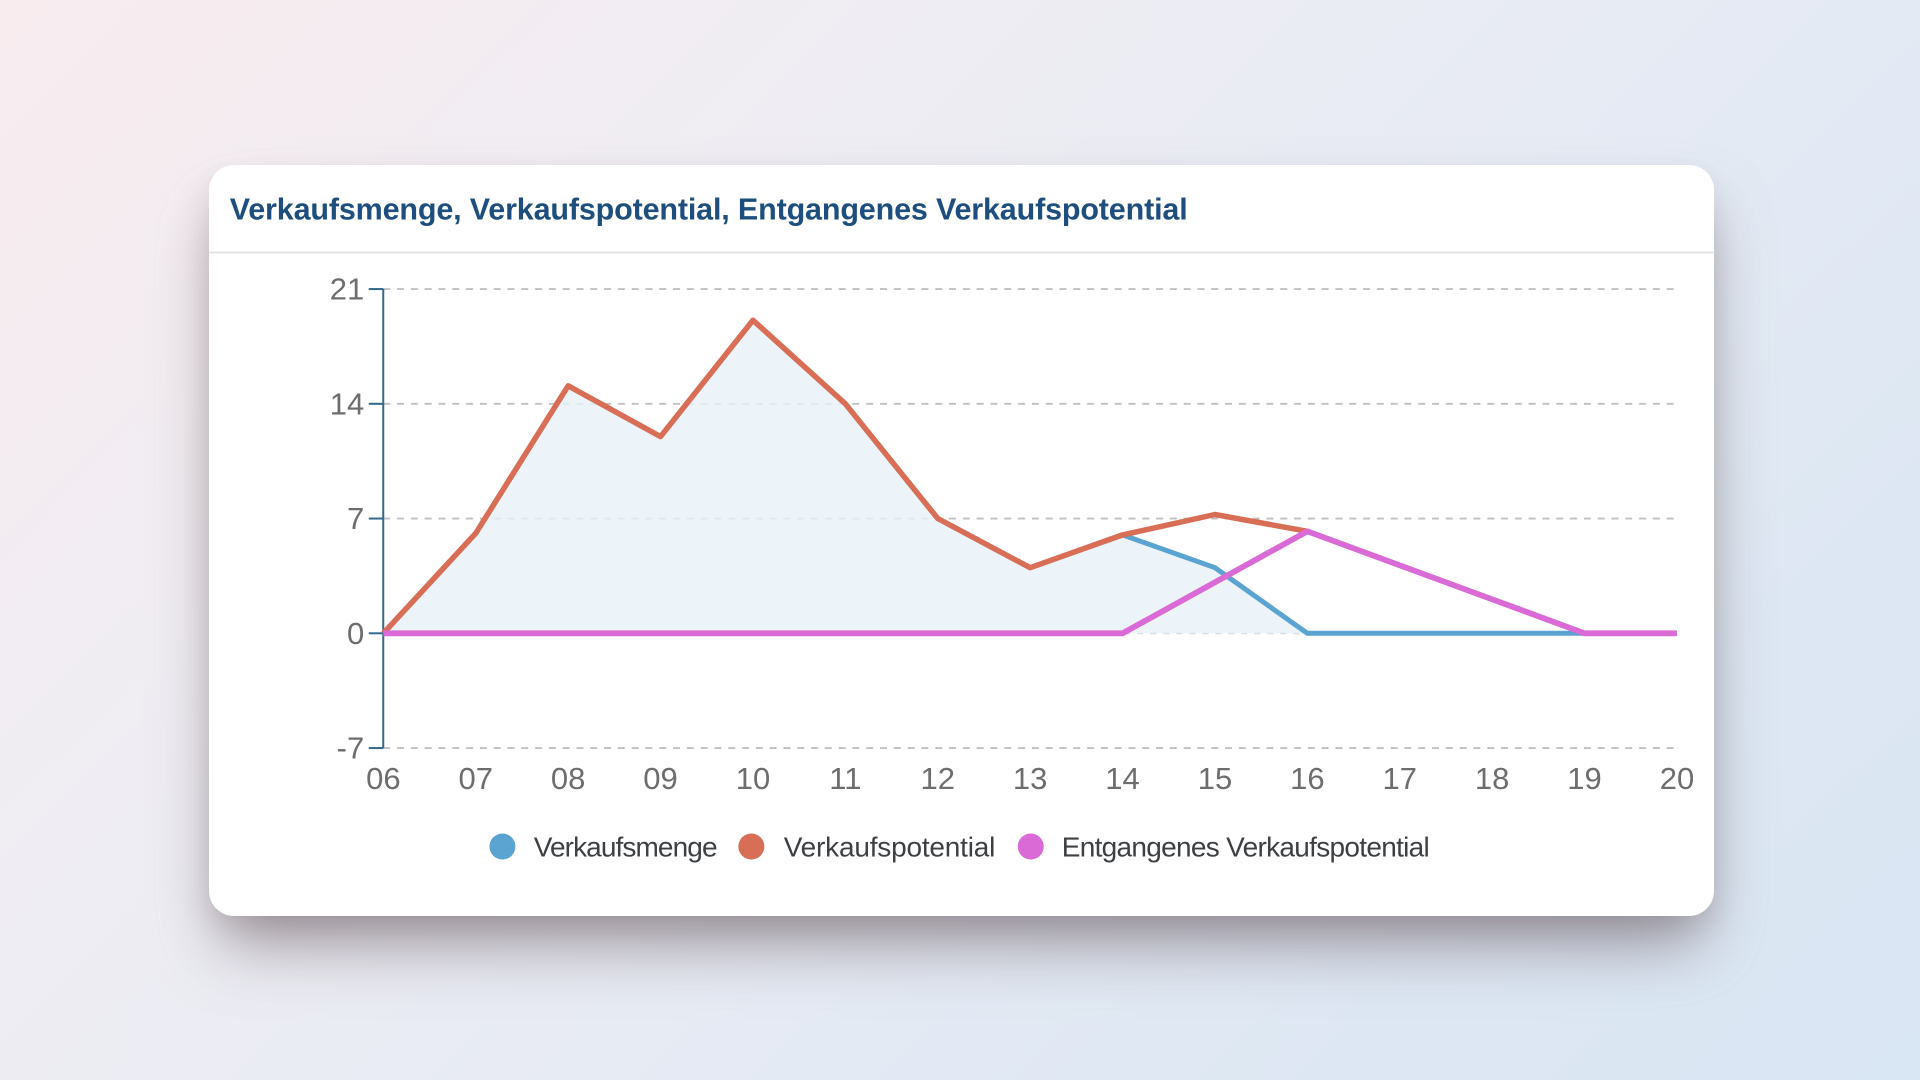 This screenshot has height=1080, width=1920. What do you see at coordinates (346, 289) in the screenshot?
I see `svg-text: 21` at bounding box center [346, 289].